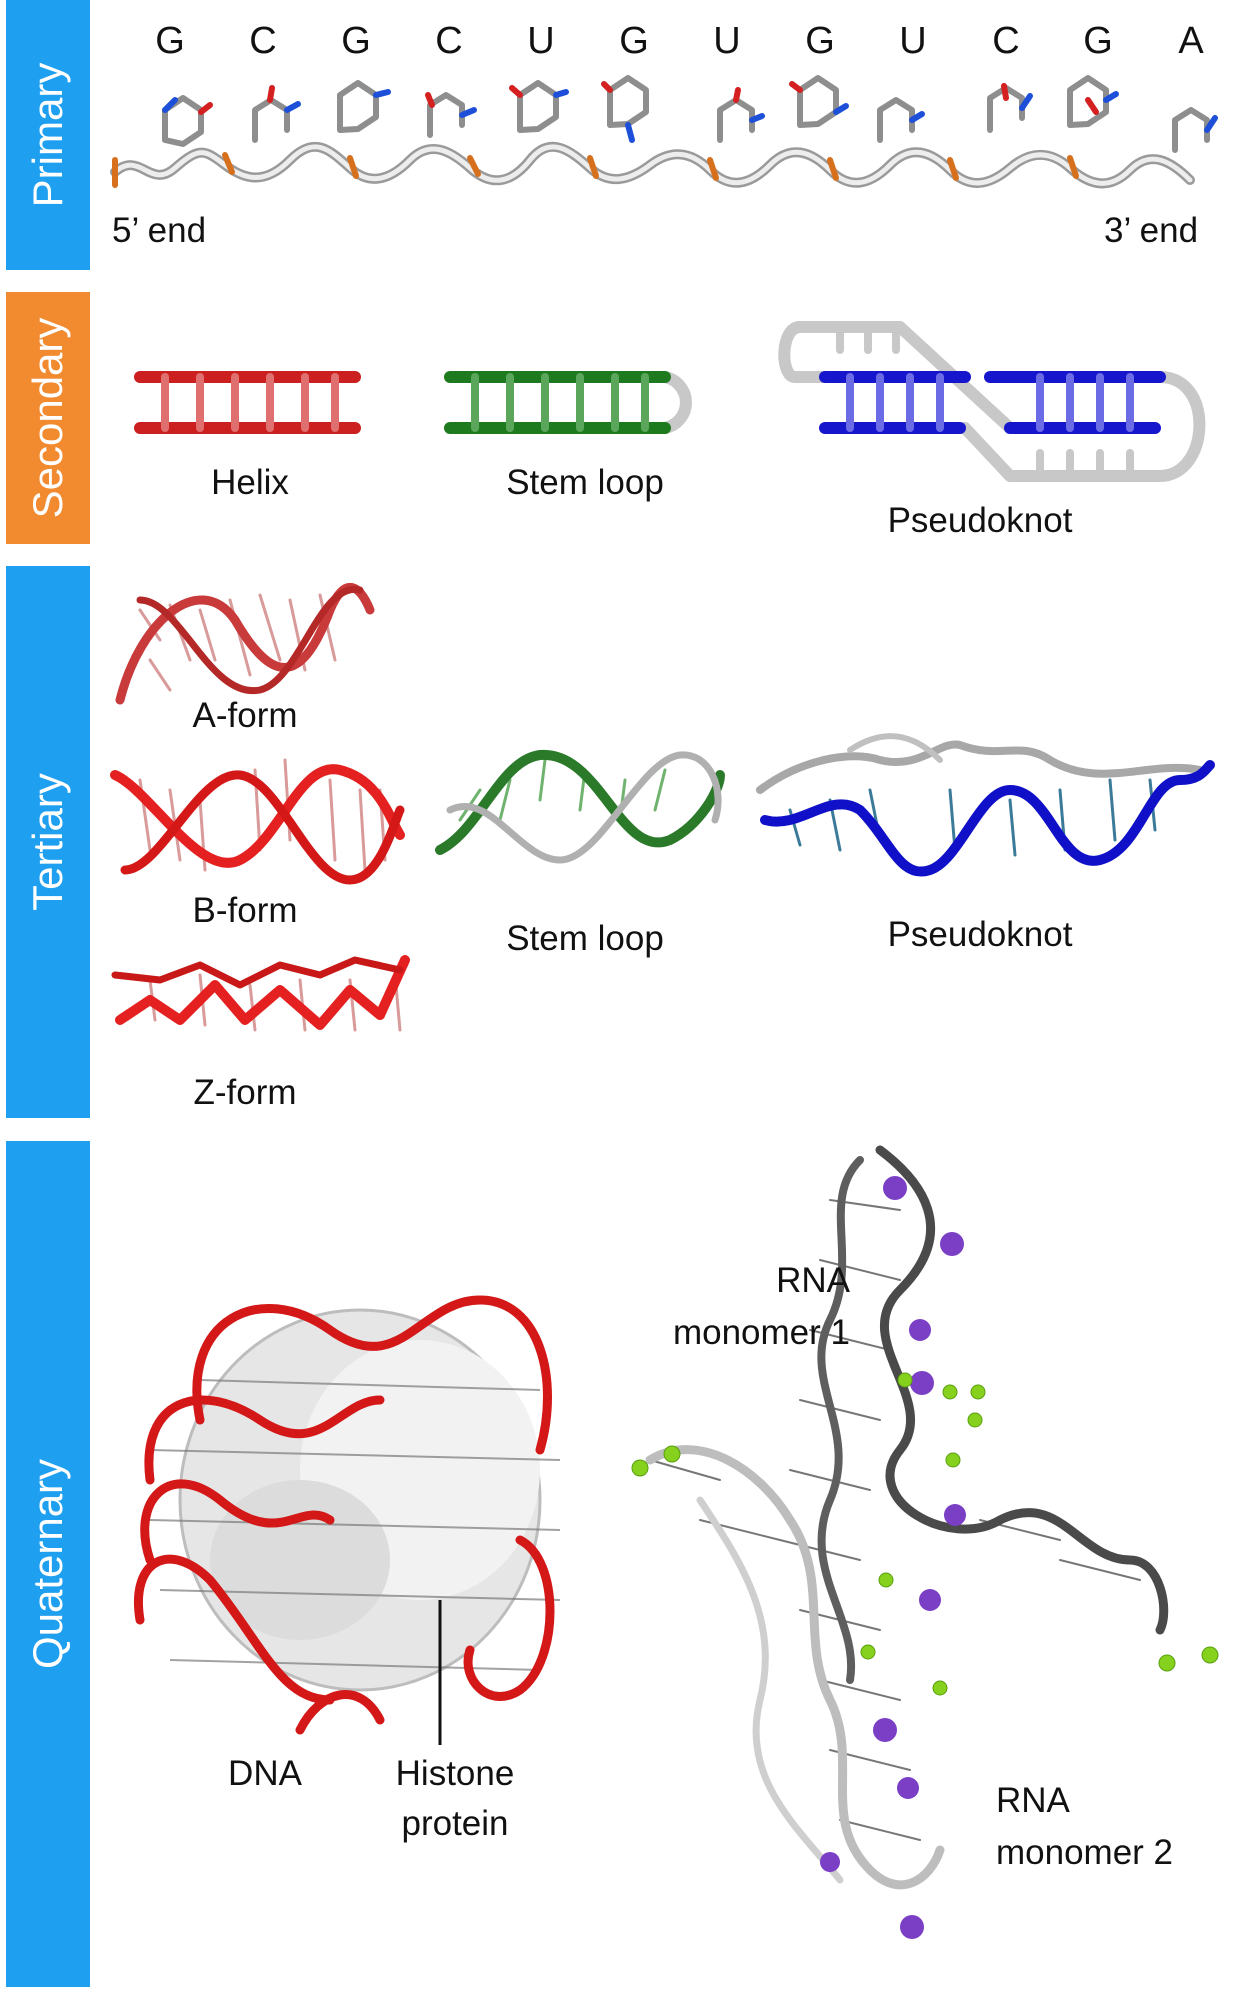 Image resolution: width=1253 pixels, height=1989 pixels. What do you see at coordinates (585, 482) in the screenshot?
I see `stem-loop-label: Stem loop` at bounding box center [585, 482].